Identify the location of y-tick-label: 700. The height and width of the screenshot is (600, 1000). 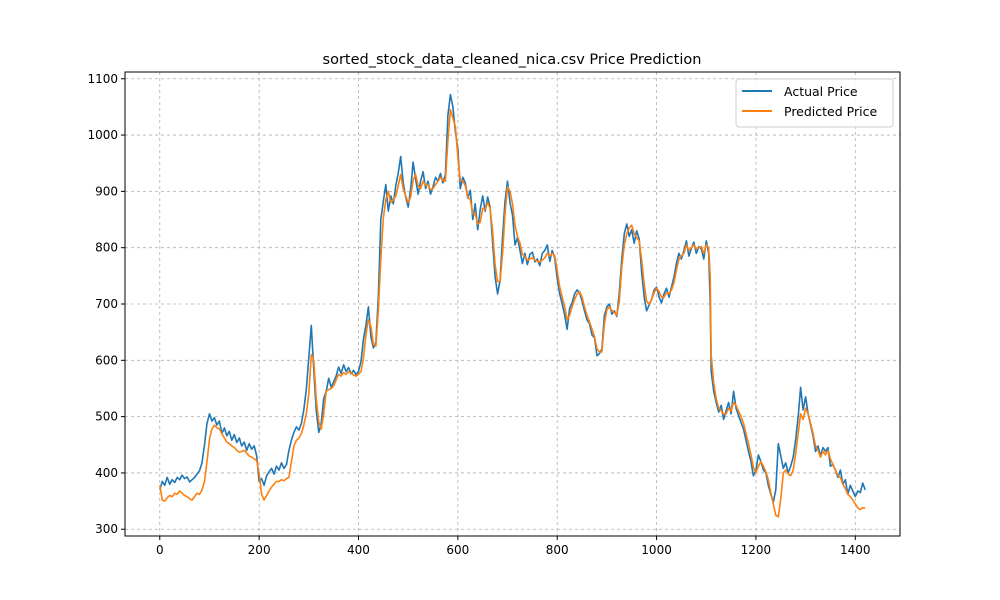
(106, 304).